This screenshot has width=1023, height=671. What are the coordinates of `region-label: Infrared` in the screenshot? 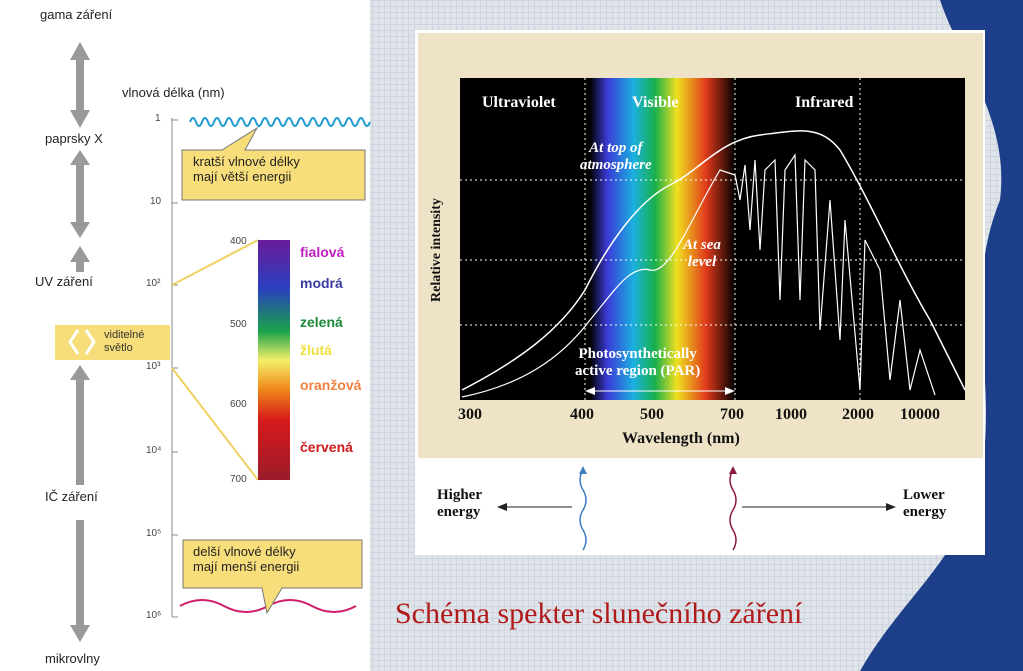 It's located at (824, 102).